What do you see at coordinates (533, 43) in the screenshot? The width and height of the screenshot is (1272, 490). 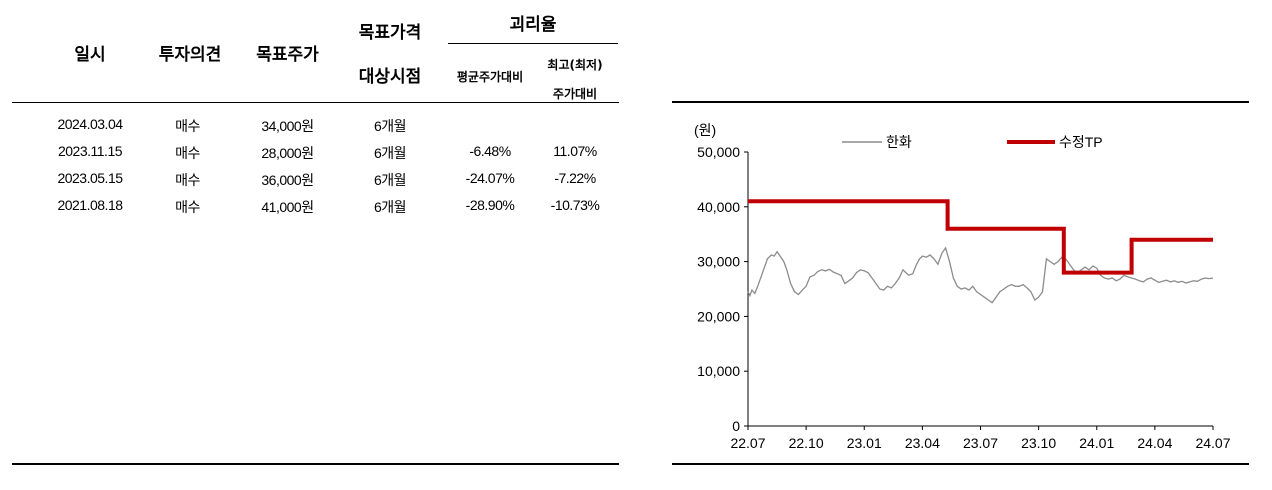 I see `header-disparity-divider` at bounding box center [533, 43].